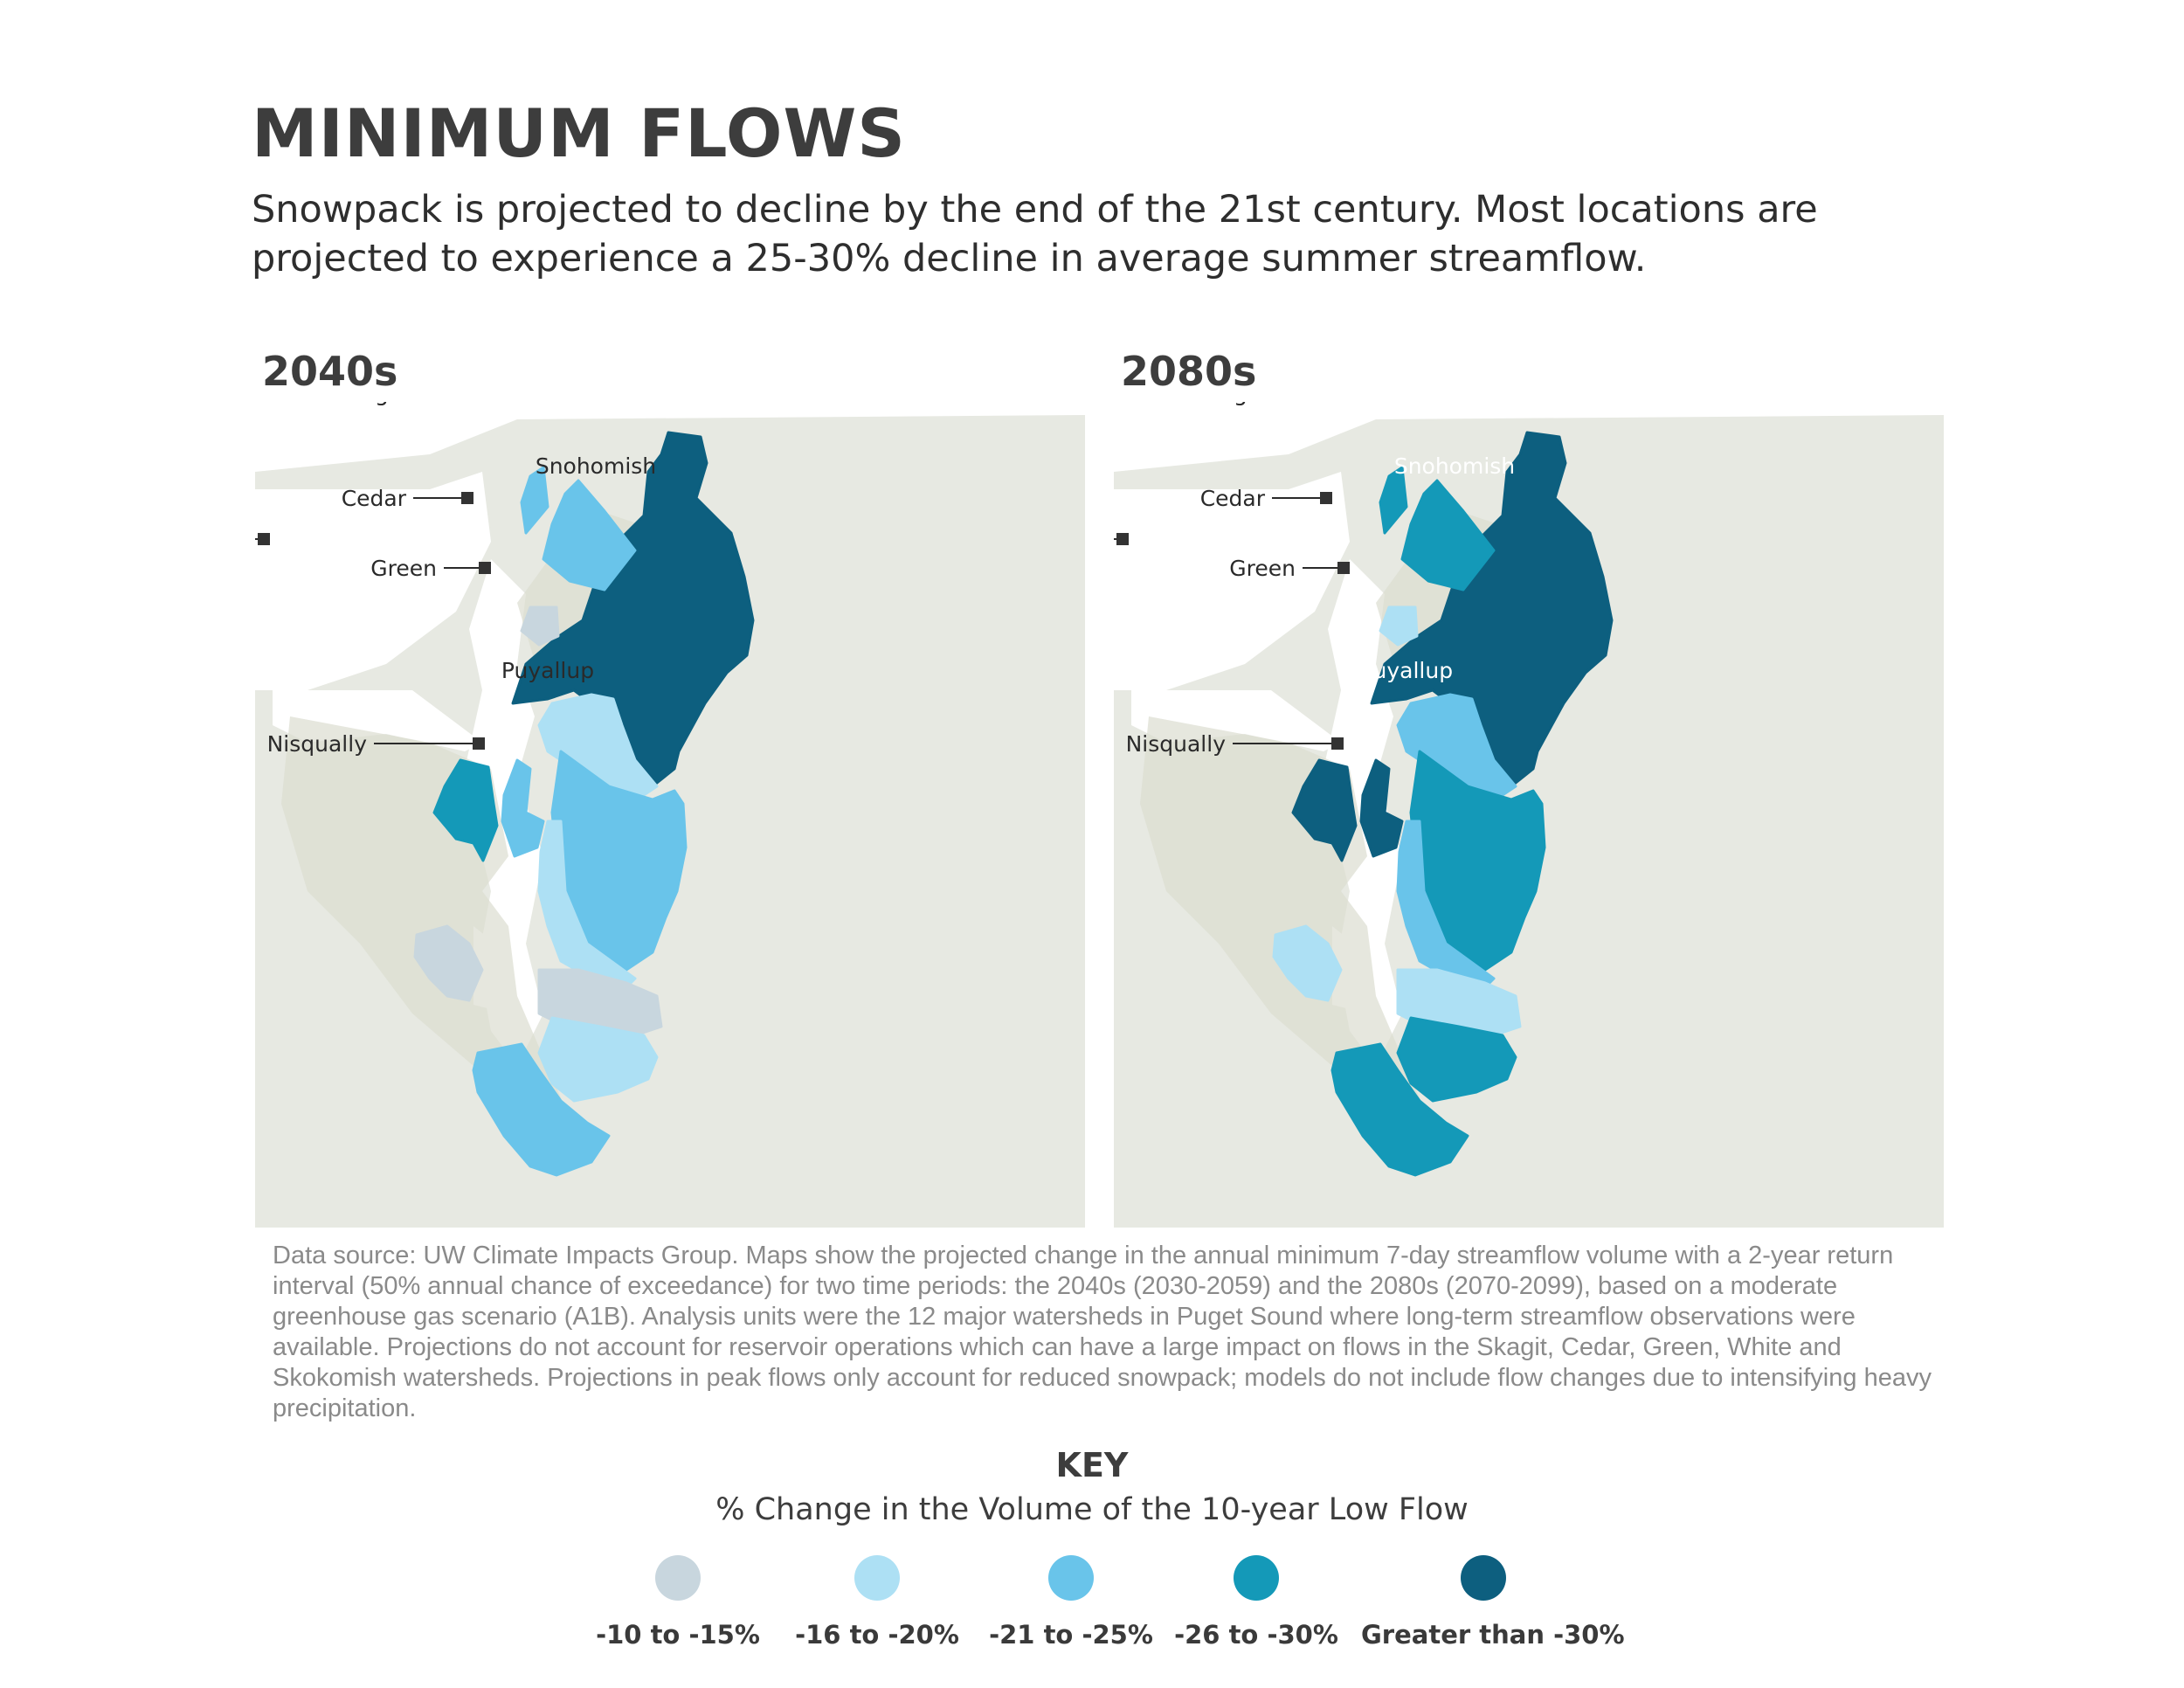  What do you see at coordinates (579, 133) in the screenshot?
I see `page-title: MINIMUM FLOWS` at bounding box center [579, 133].